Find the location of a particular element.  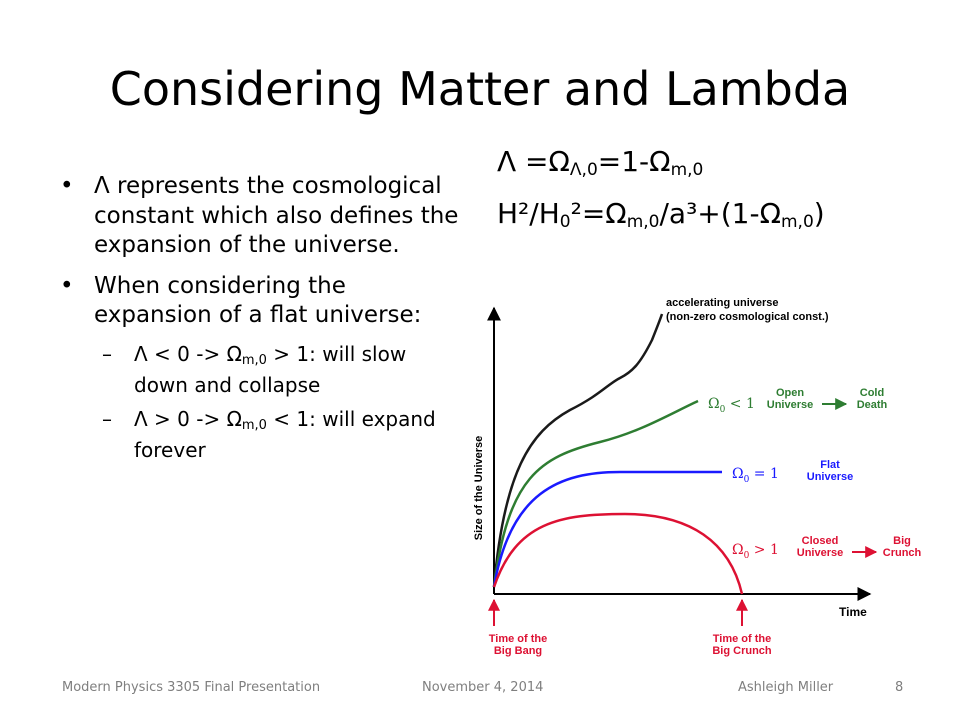

flat-universe-label: Flat Universe is located at coordinates (830, 471).